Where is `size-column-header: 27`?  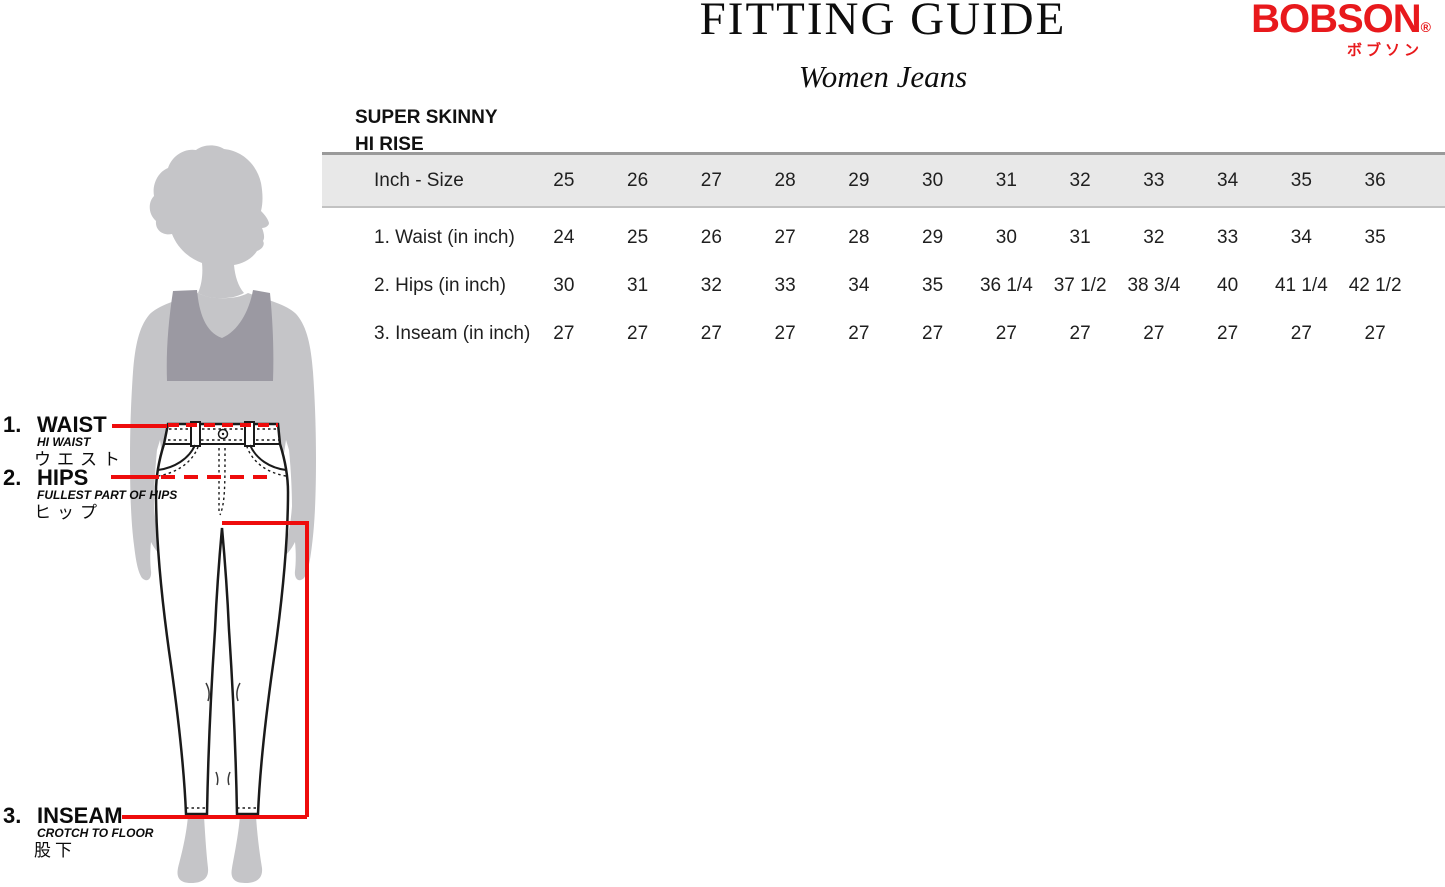 size-column-header: 27 is located at coordinates (711, 180).